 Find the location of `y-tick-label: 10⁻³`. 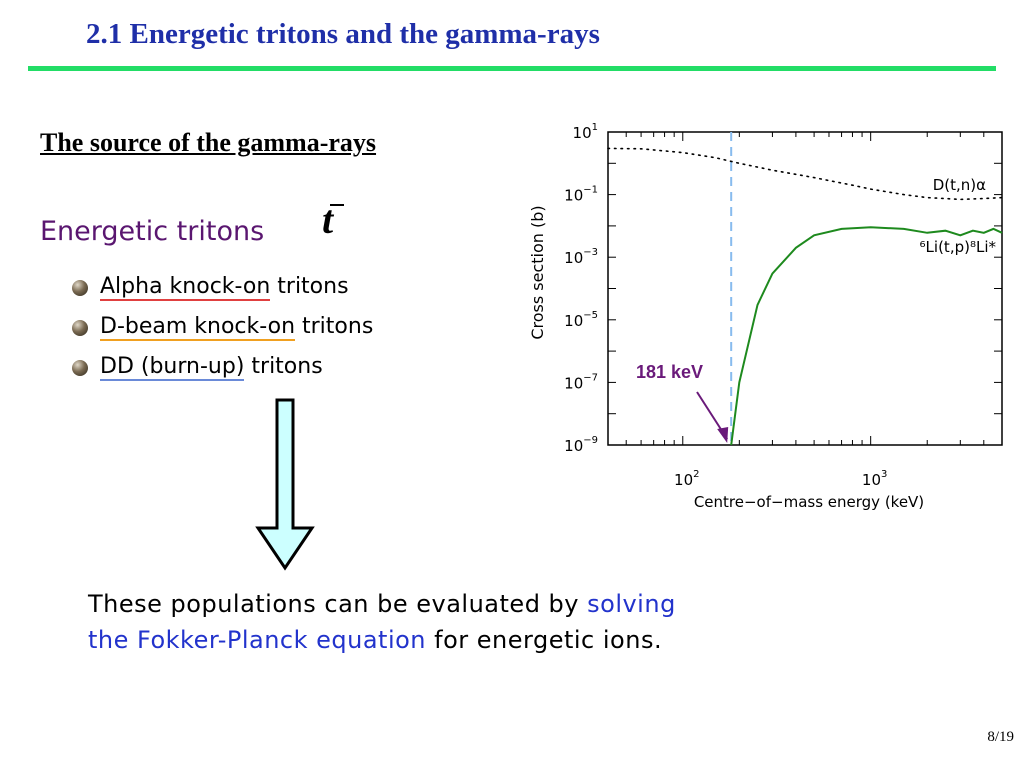

y-tick-label: 10⁻³ is located at coordinates (581, 257).